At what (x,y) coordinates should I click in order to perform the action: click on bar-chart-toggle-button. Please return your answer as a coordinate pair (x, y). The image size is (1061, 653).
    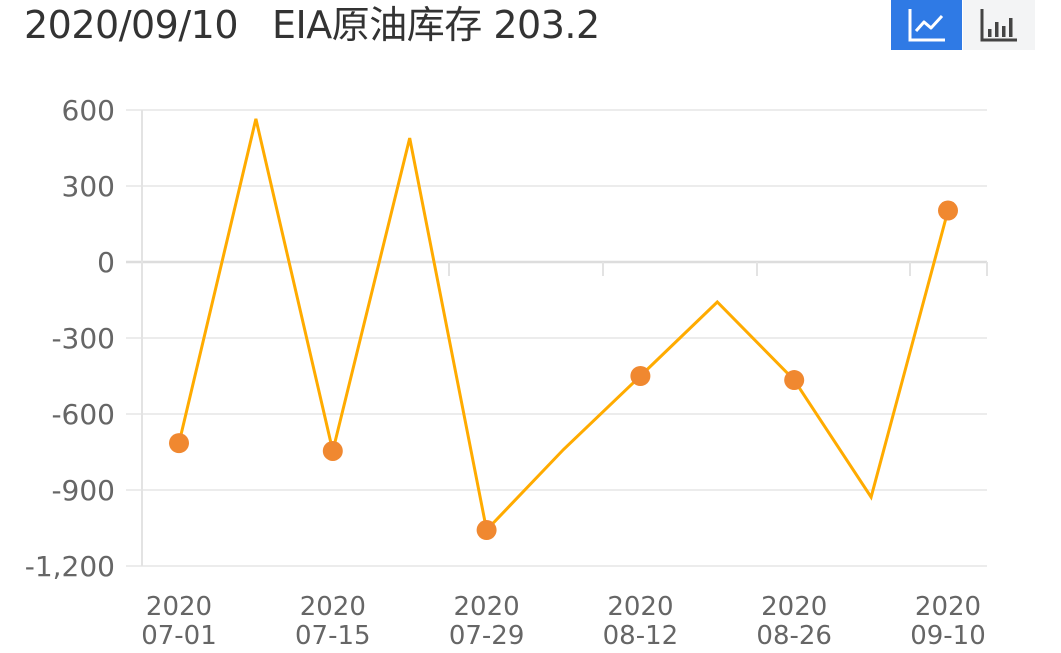
    Looking at the image, I should click on (999, 25).